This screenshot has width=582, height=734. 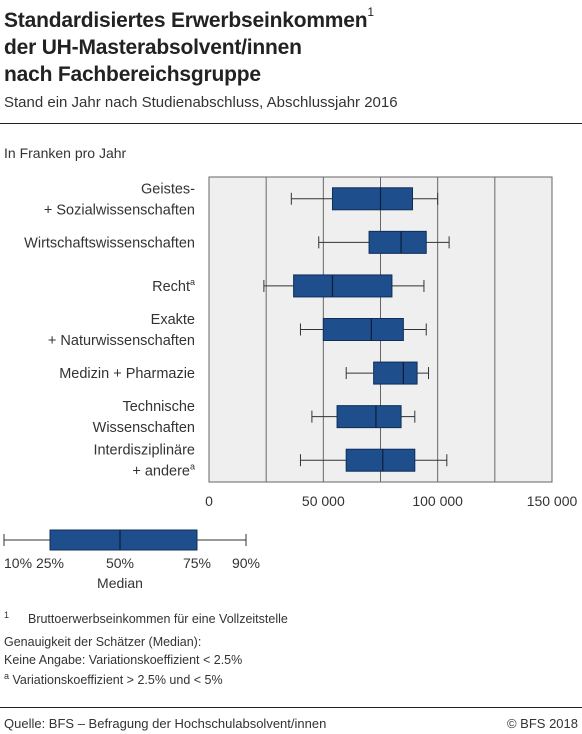 I want to click on legend-label: 50%, so click(x=120, y=563).